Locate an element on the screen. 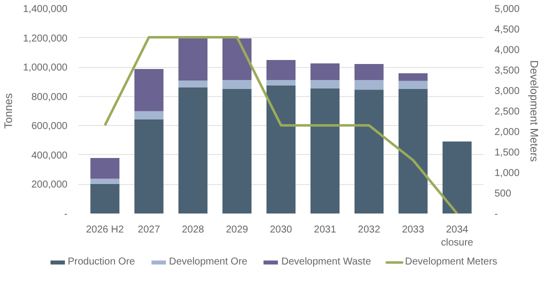  x-tick-label: 2027 is located at coordinates (149, 230).